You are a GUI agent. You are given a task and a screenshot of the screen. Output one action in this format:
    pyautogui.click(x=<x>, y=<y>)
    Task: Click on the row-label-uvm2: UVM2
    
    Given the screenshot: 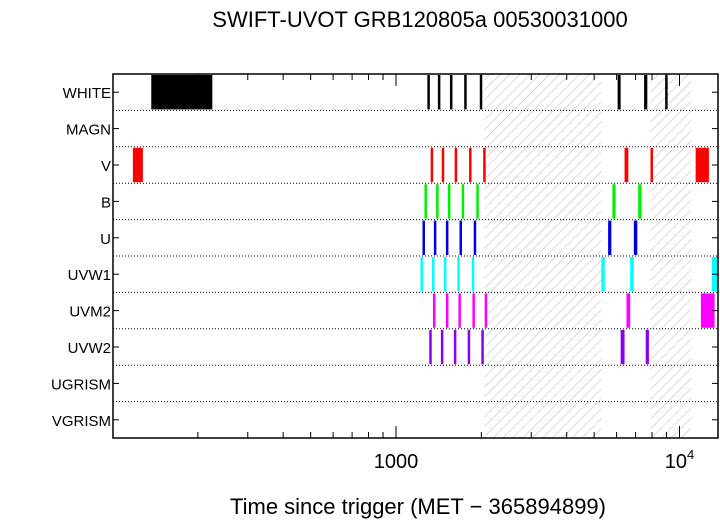 What is the action you would take?
    pyautogui.click(x=90, y=312)
    